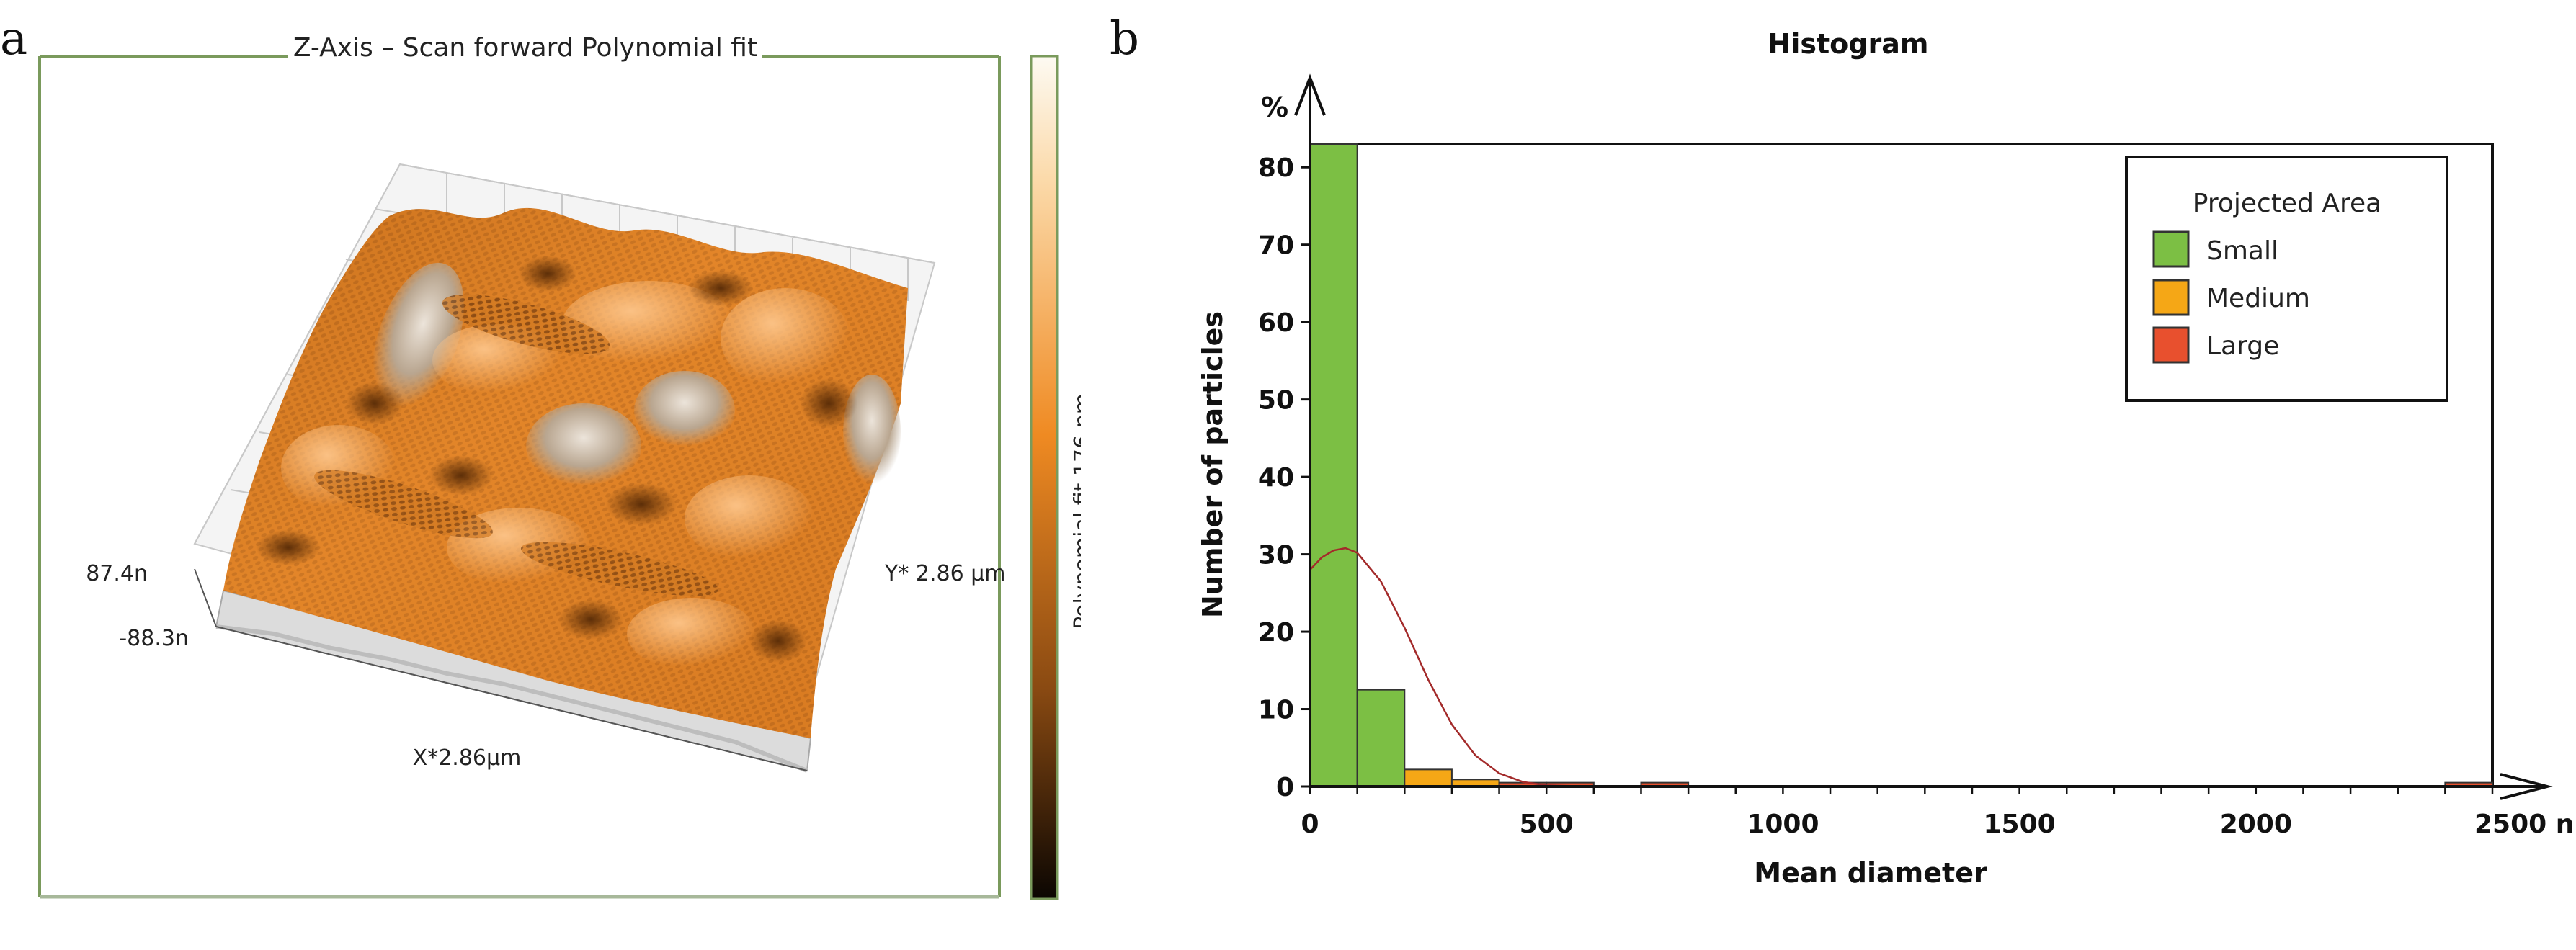  Describe the element at coordinates (1848, 44) in the screenshot. I see `chart-title: Histogram` at that location.